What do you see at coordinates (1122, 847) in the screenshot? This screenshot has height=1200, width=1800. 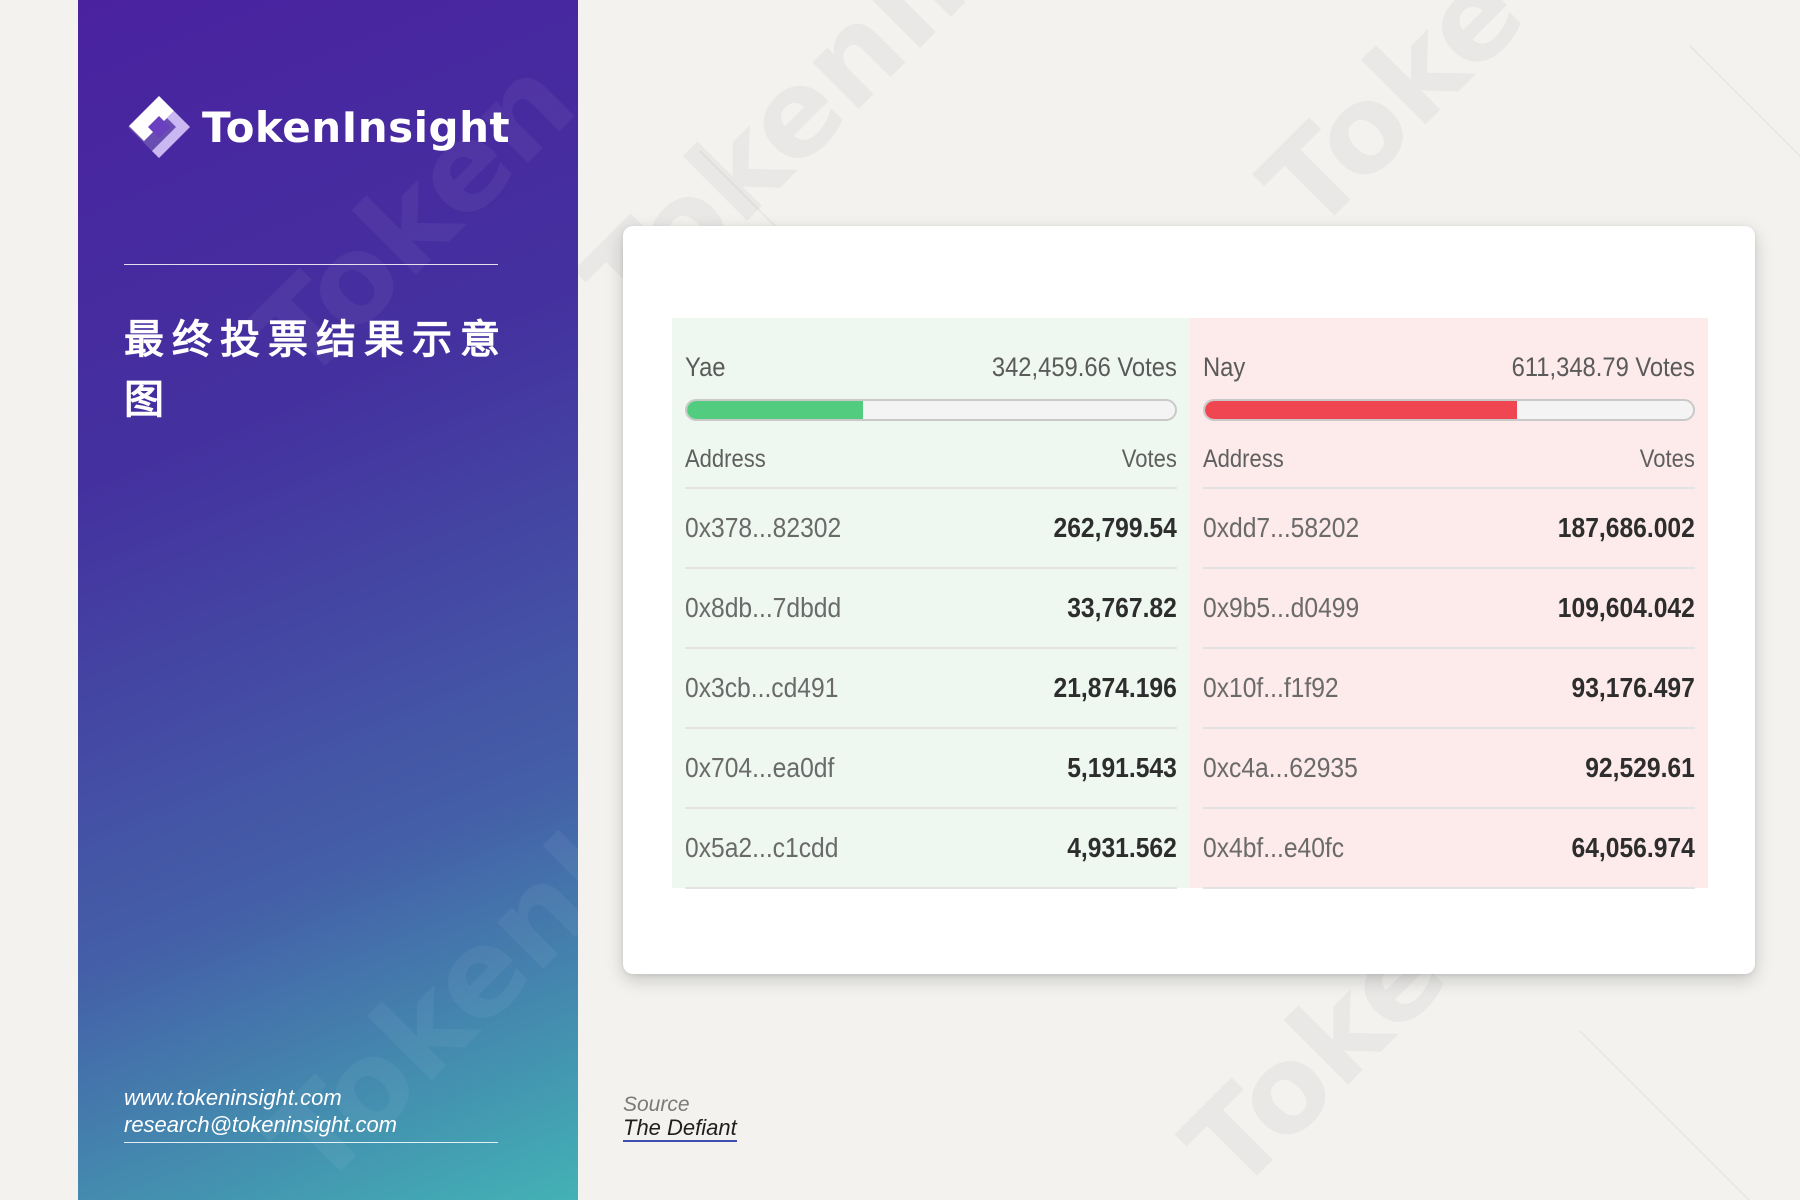 I see `votes-cell: 4,931.562` at bounding box center [1122, 847].